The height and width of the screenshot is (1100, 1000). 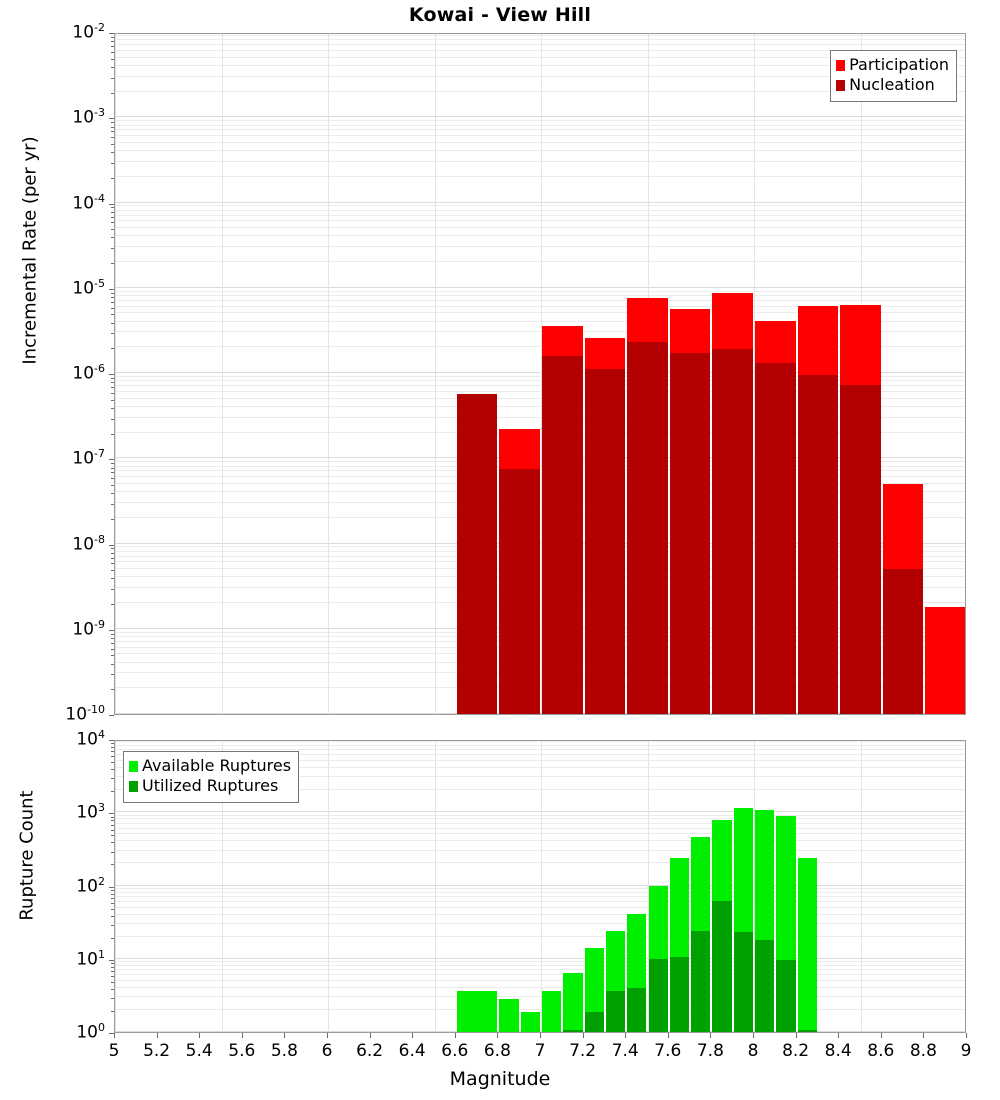 I want to click on y-axis-tick-label: 10⁻⁷, so click(x=88, y=458).